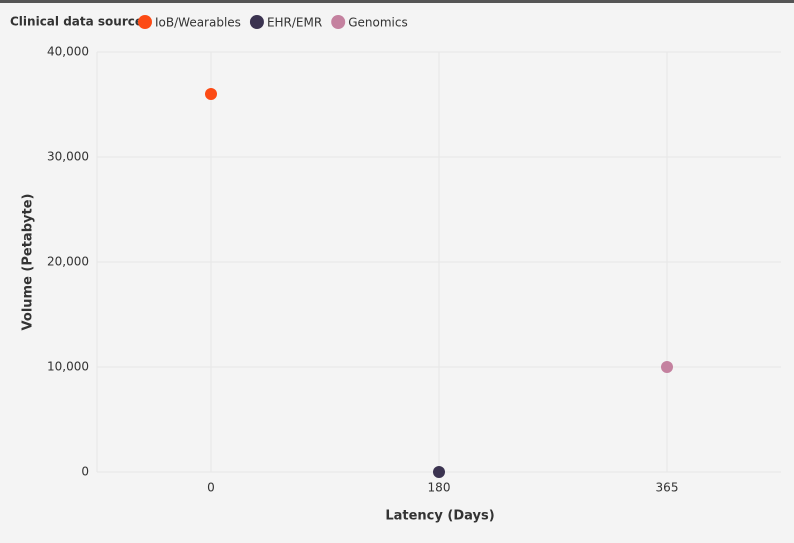 The height and width of the screenshot is (543, 794). Describe the element at coordinates (68, 157) in the screenshot. I see `y-tick-label: 30,000` at that location.